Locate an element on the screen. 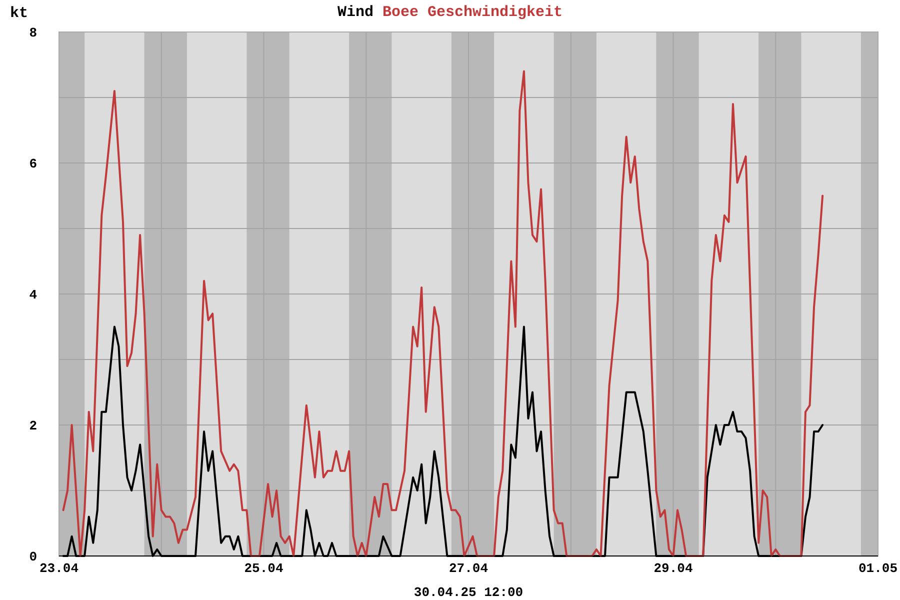 The image size is (900, 600). x-tick-label: 27.04 is located at coordinates (468, 568).